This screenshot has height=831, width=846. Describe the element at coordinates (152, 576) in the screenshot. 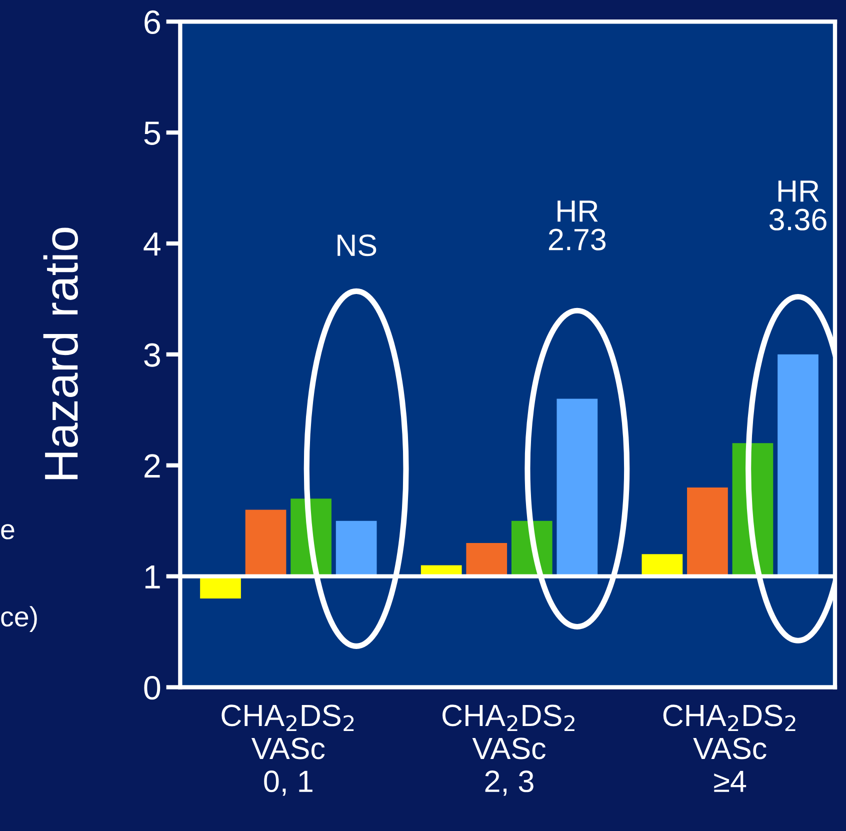

I see `y-tick-label: 1` at that location.